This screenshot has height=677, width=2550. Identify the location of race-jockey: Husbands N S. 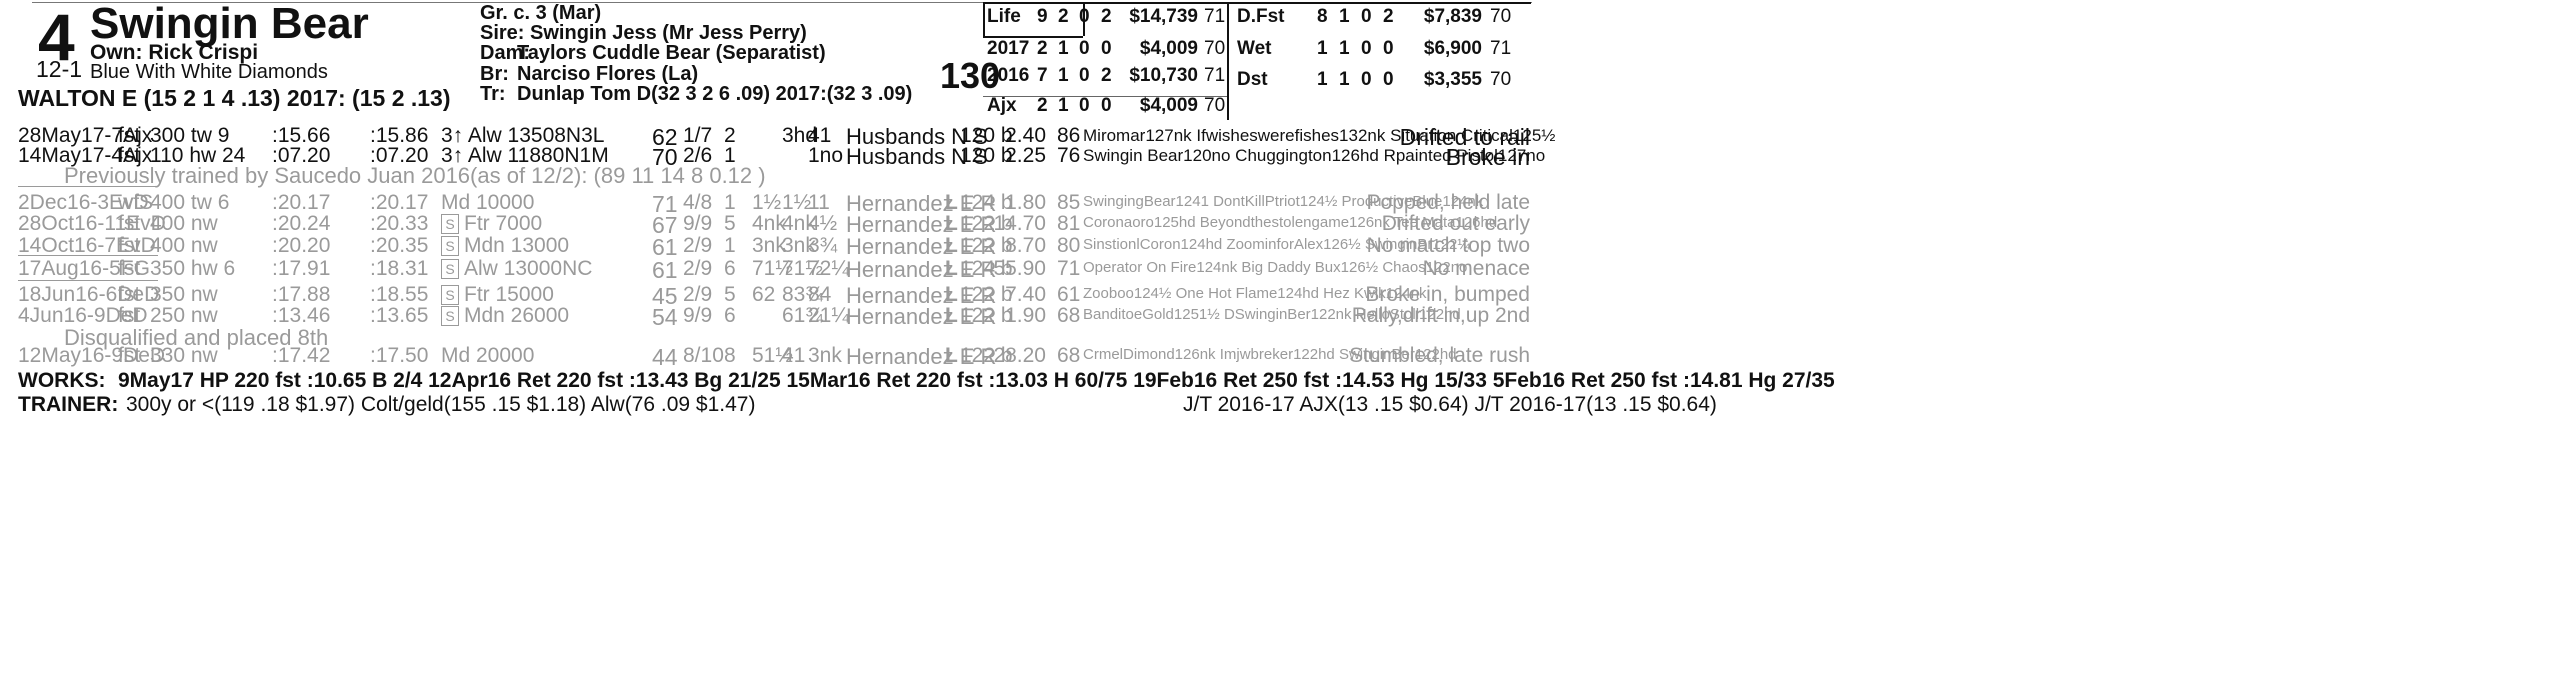
(917, 136).